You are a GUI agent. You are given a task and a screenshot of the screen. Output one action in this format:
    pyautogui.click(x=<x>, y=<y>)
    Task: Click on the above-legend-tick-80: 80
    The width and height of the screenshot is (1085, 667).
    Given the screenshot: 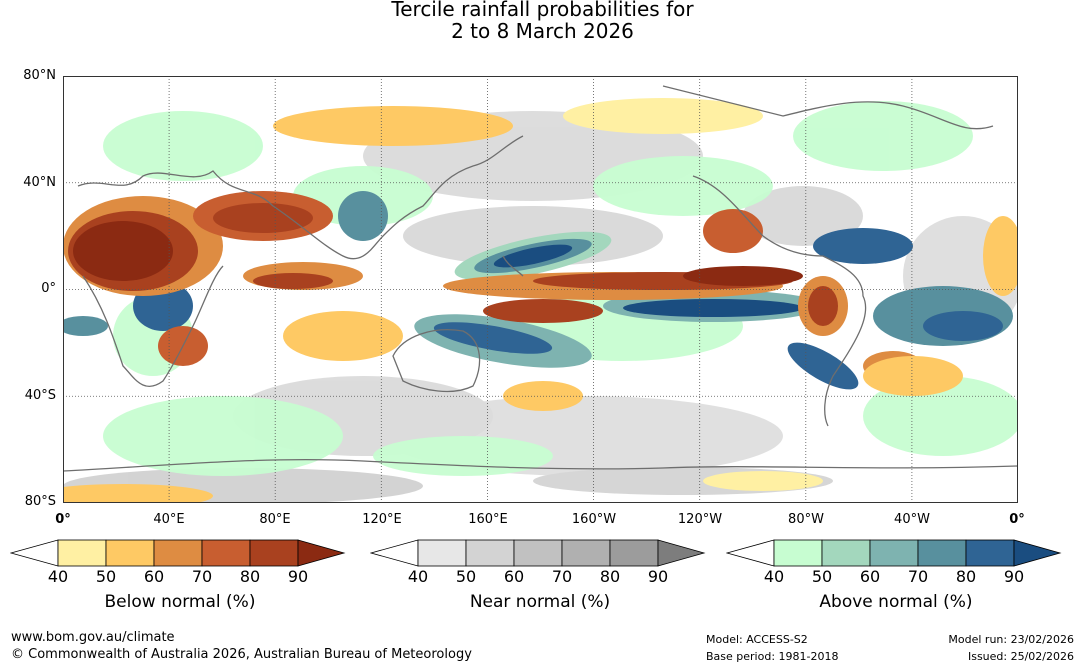 What is the action you would take?
    pyautogui.click(x=966, y=576)
    